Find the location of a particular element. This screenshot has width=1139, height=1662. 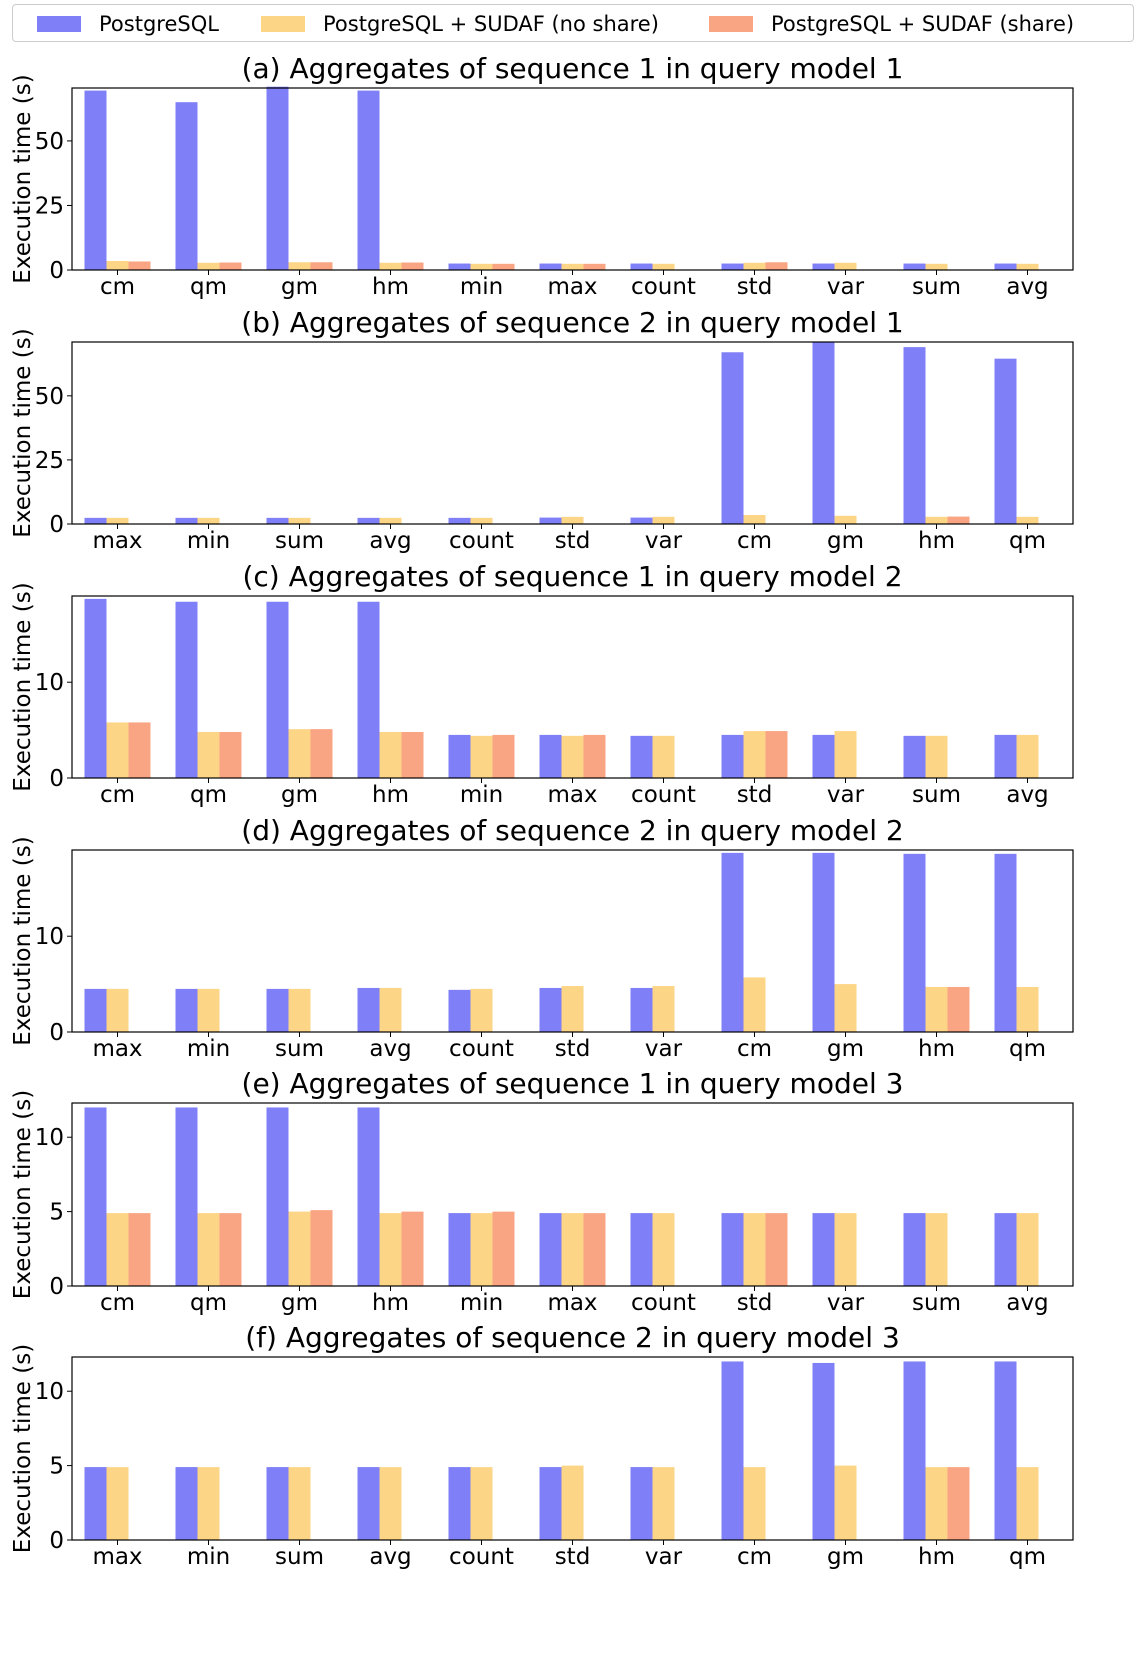

legend-swatch-postgresql is located at coordinates (59, 24).